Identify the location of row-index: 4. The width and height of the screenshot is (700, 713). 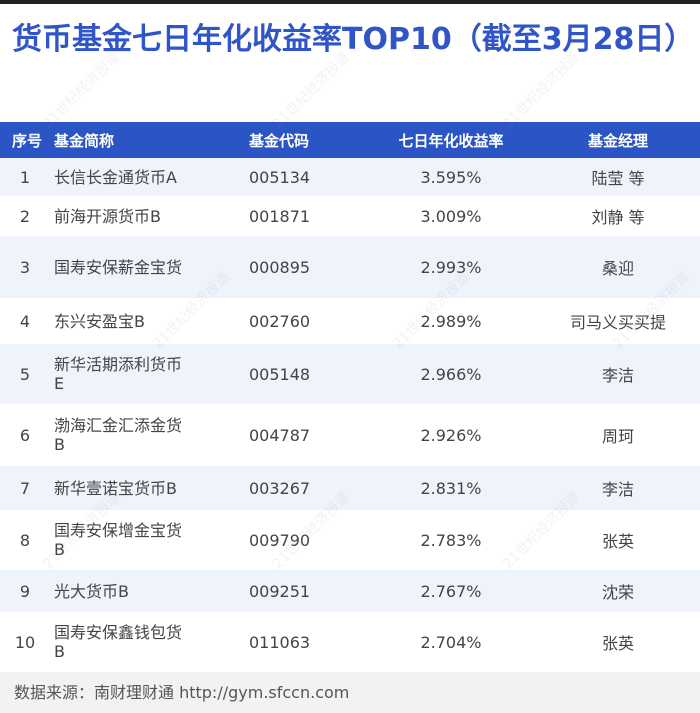
(25, 321).